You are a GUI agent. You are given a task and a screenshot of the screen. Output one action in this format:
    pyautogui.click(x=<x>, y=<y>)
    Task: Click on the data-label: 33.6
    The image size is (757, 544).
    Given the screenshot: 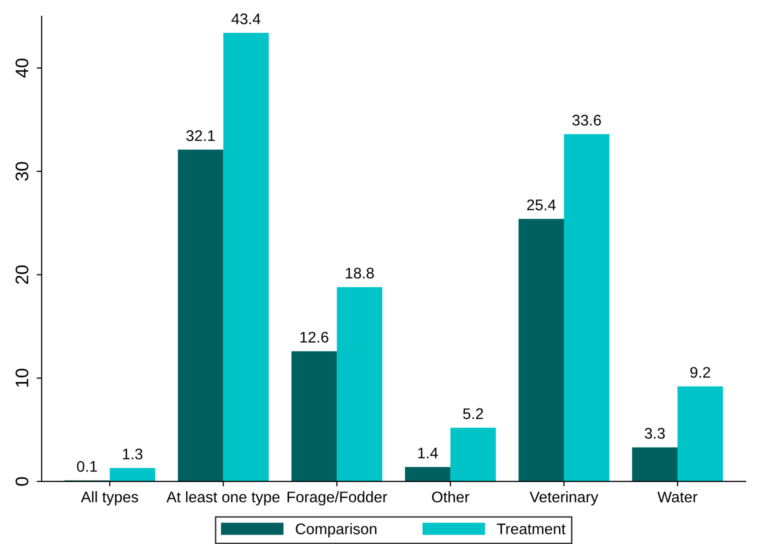 What is the action you would take?
    pyautogui.click(x=586, y=120)
    